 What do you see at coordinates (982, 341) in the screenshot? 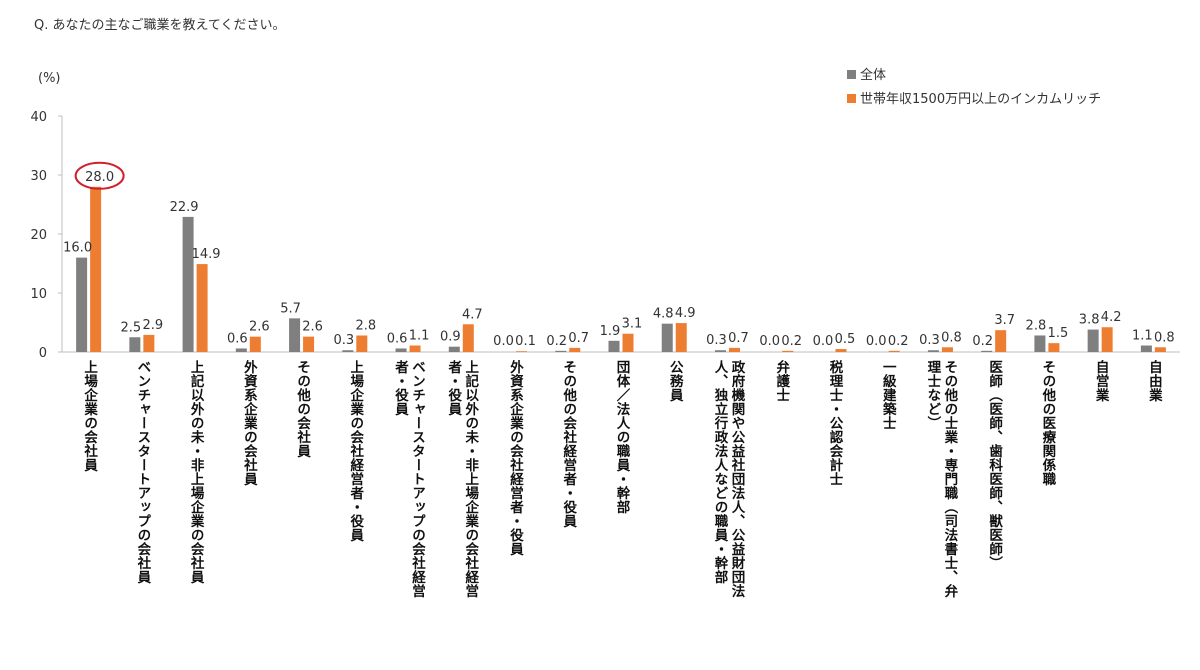
I see `label-zentai-17: 0.2` at bounding box center [982, 341].